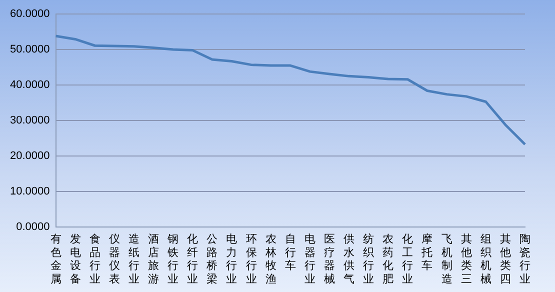 This screenshot has height=292, width=555. I want to click on x-tick-label: 酒店旅游, so click(154, 259).